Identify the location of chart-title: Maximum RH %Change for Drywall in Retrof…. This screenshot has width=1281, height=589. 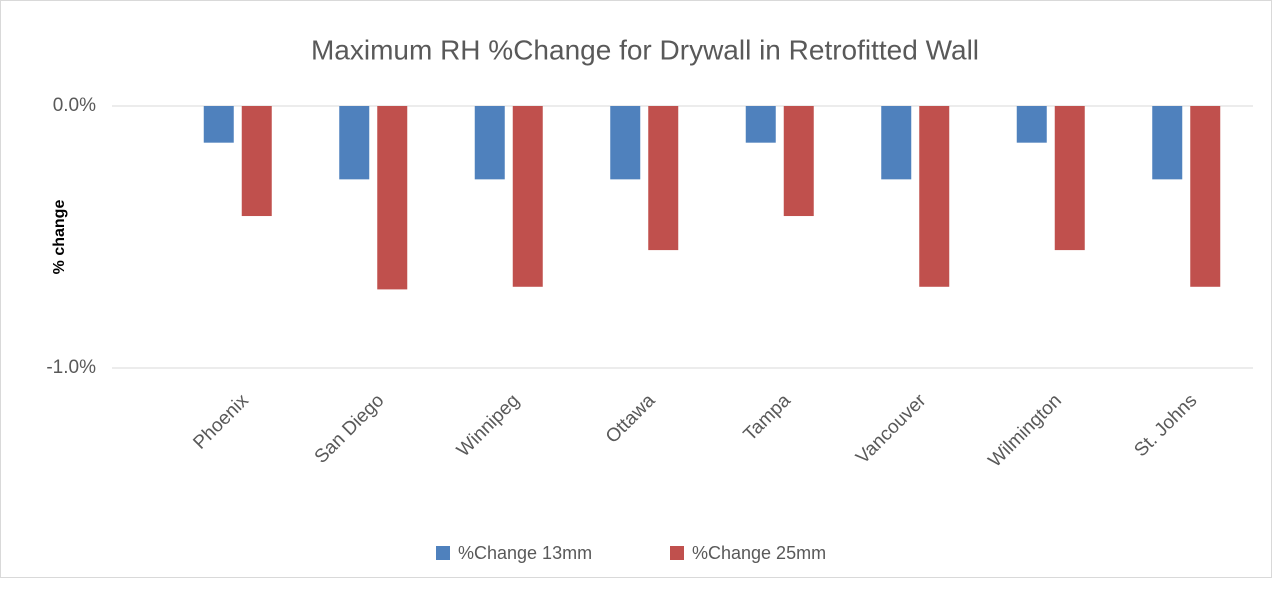
(645, 49).